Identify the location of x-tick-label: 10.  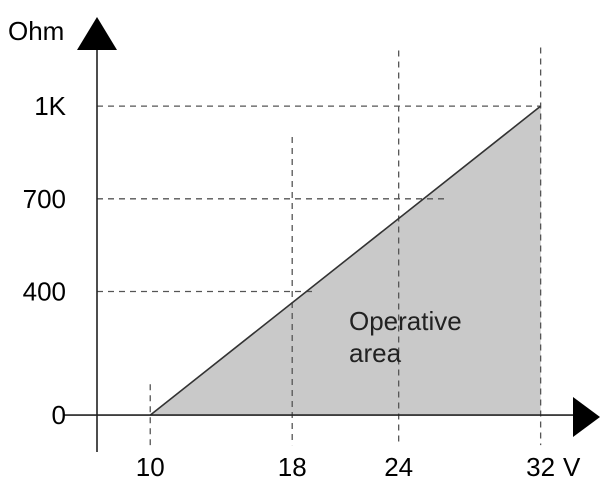
(150, 467).